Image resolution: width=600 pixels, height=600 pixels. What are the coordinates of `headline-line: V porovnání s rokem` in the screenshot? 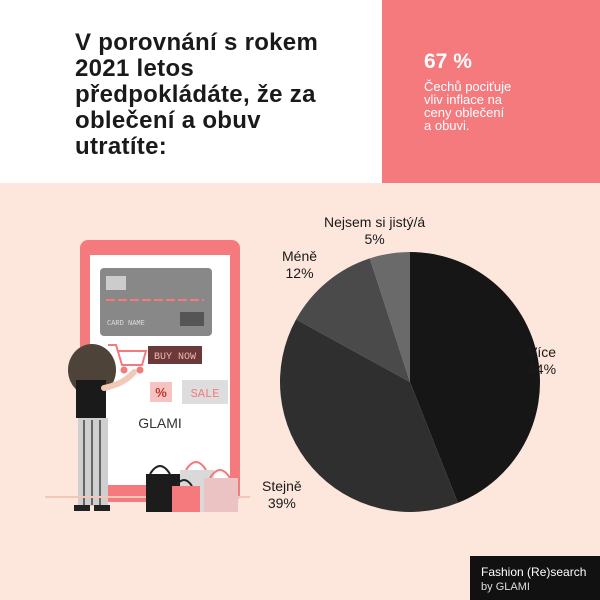 It's located at (197, 42).